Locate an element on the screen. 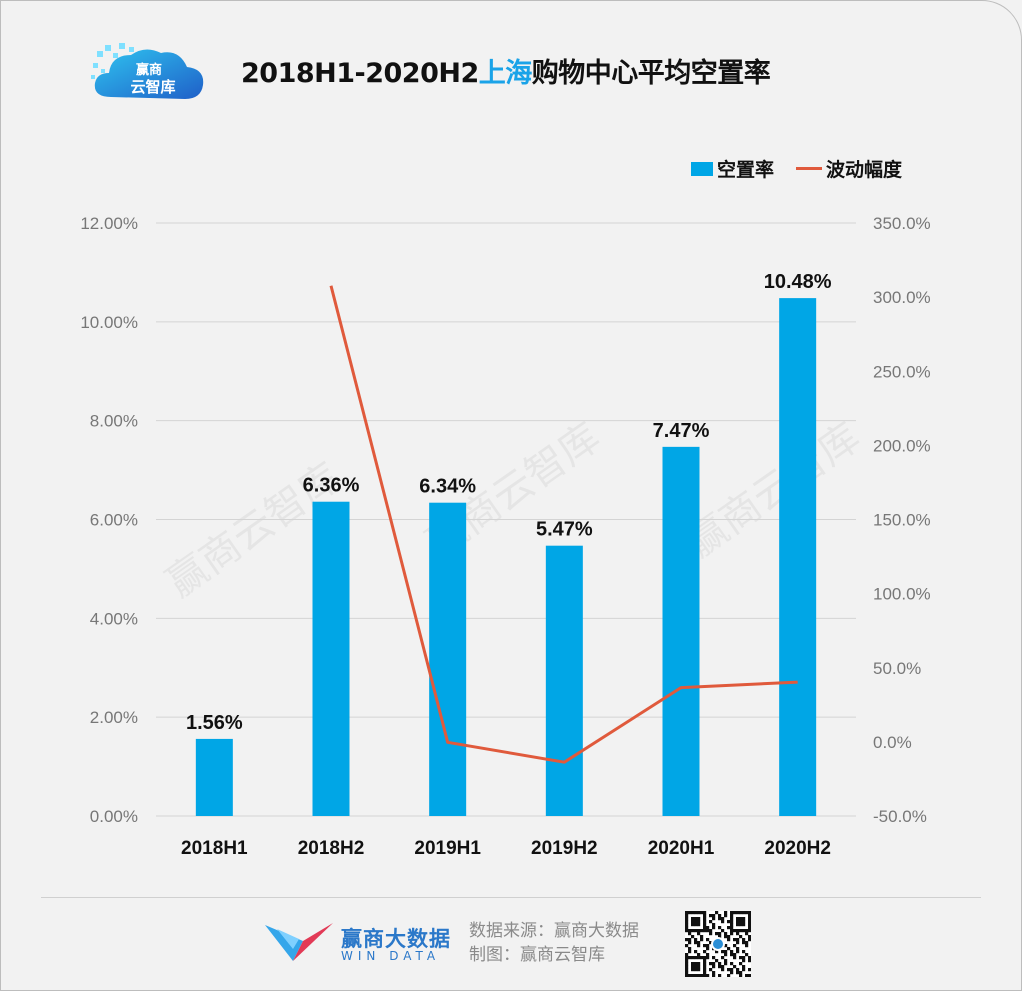 The width and height of the screenshot is (1022, 991). legend-line-label: 波动幅度 is located at coordinates (864, 170).